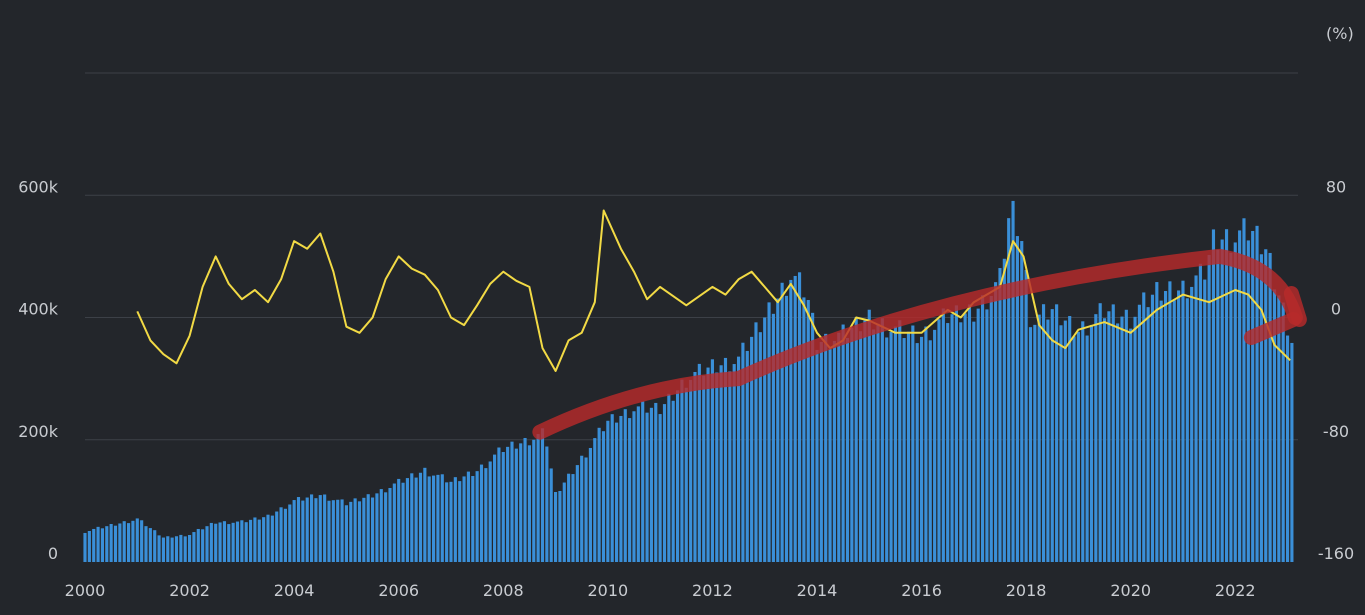 The width and height of the screenshot is (1365, 615). What do you see at coordinates (85, 590) in the screenshot?
I see `x-axis-tick-label: 2000` at bounding box center [85, 590].